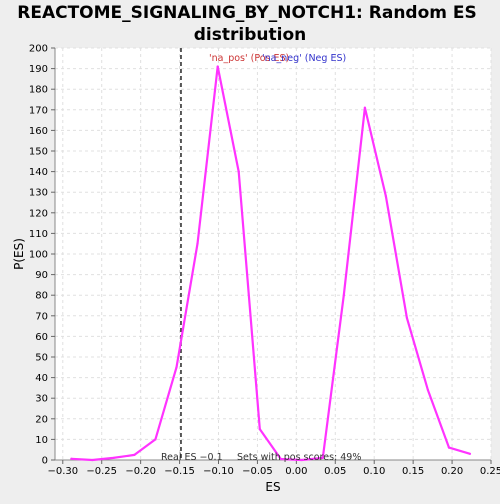 Image resolution: width=500 pixels, height=504 pixels. What do you see at coordinates (490, 471) in the screenshot?
I see `x-tick-label-11: 0.25` at bounding box center [490, 471].